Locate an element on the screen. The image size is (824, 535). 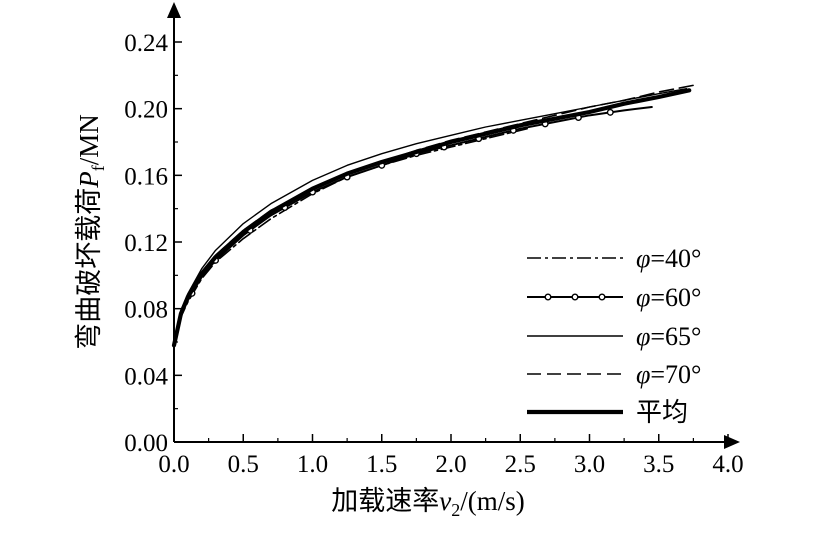
x-tick-label: 3.0 is located at coordinates (589, 464).